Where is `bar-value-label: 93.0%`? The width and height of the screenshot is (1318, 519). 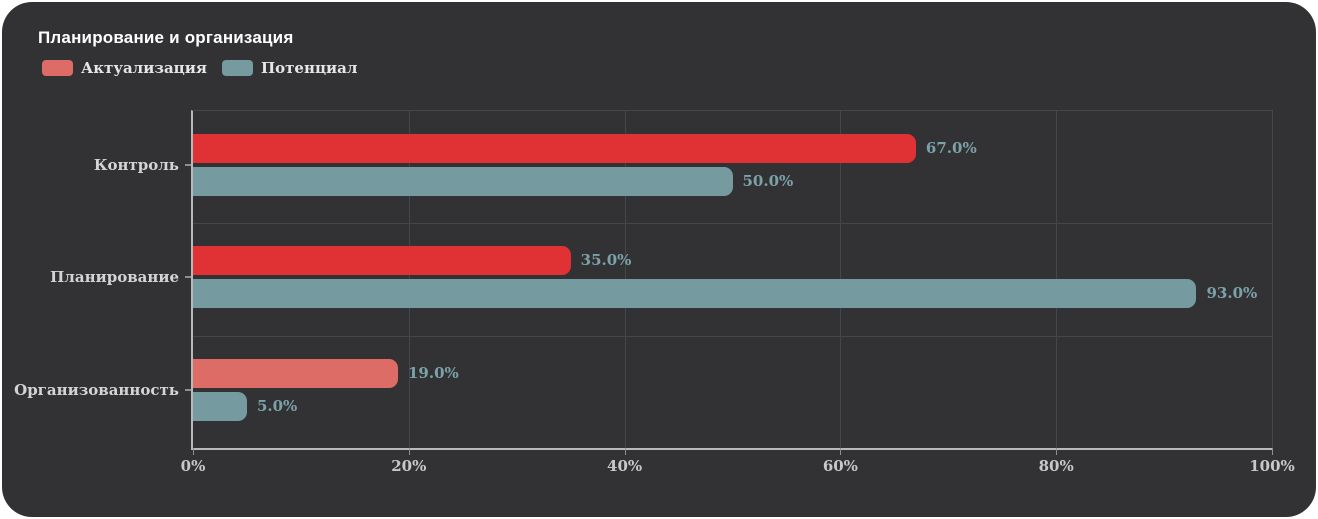 bar-value-label: 93.0% is located at coordinates (1232, 293).